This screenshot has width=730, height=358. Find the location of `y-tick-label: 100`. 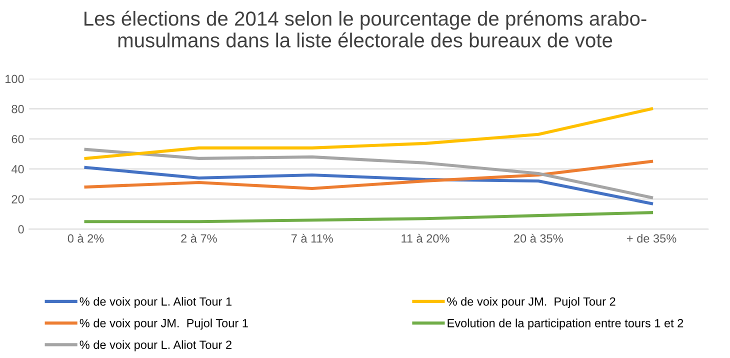

y-tick-label: 100 is located at coordinates (15, 79).